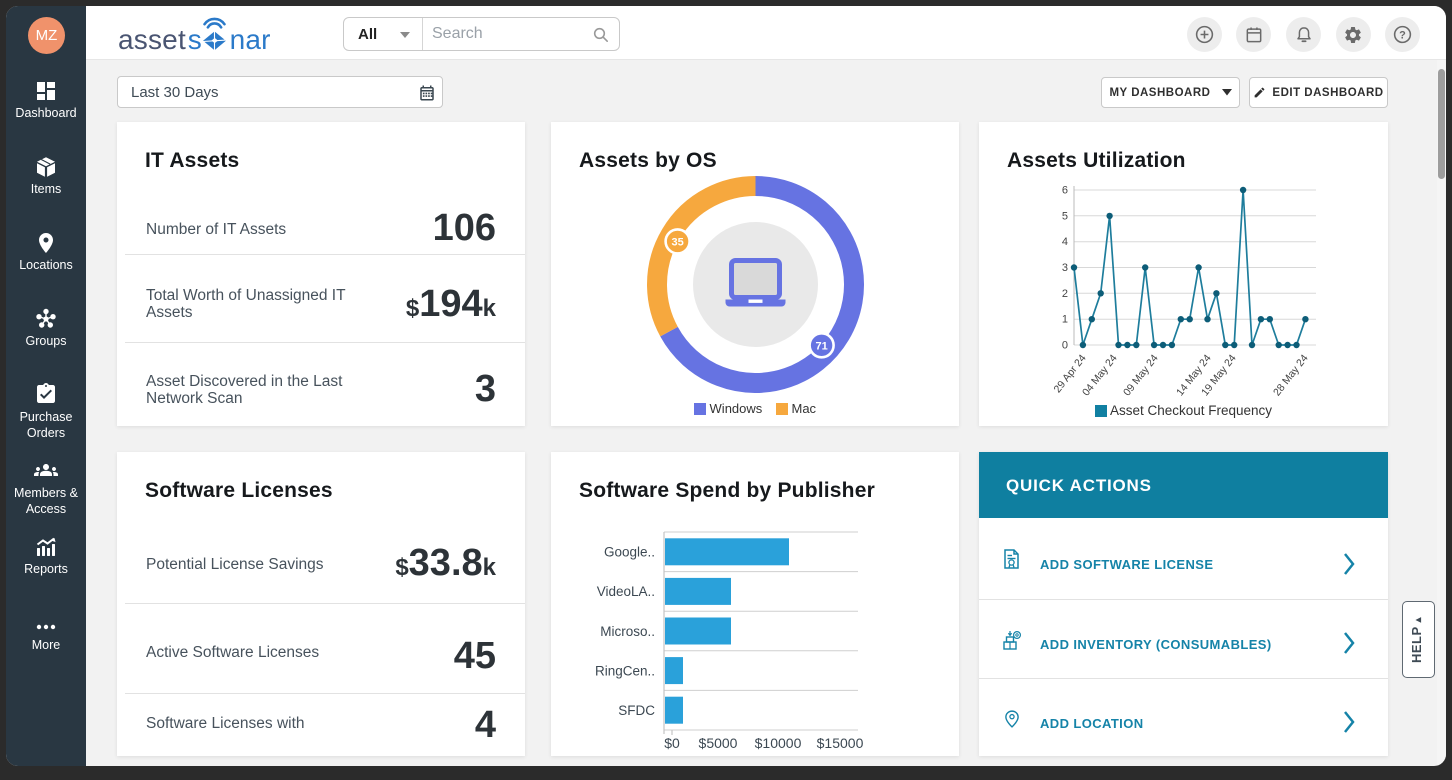  I want to click on svg-text: 3, so click(1065, 268).